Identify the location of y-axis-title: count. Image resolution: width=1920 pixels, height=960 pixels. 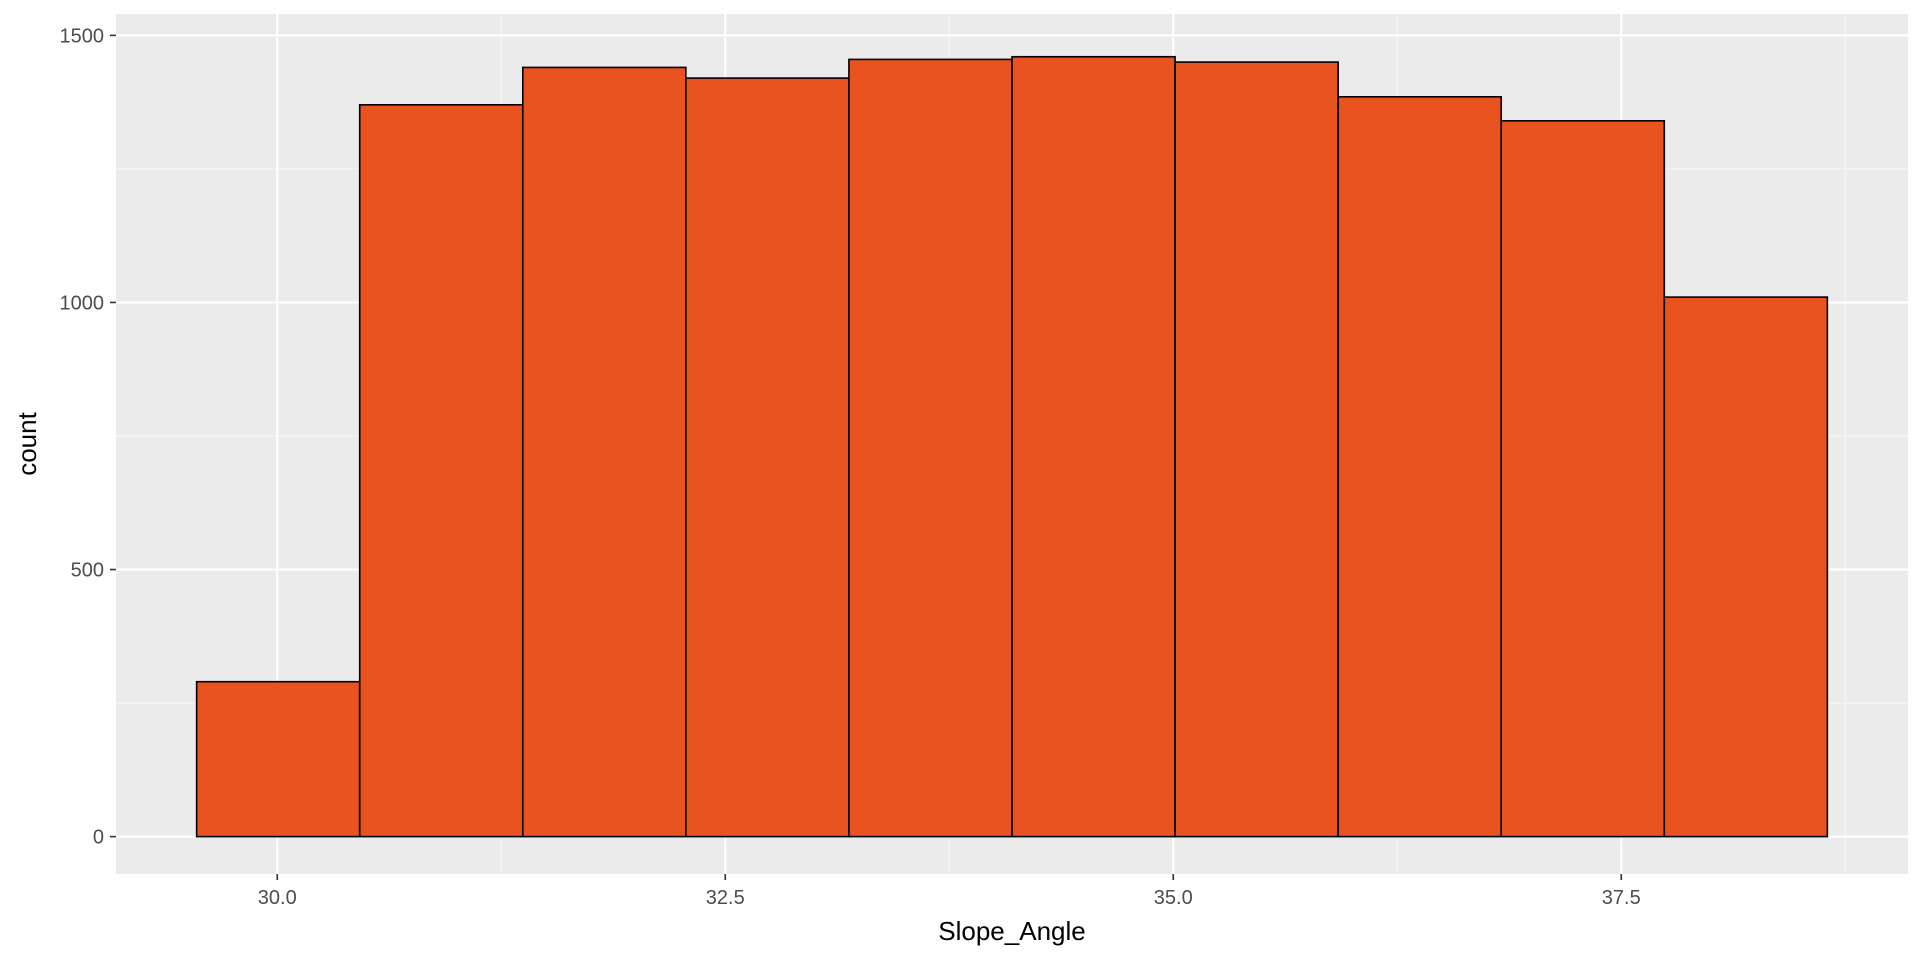
(27, 443).